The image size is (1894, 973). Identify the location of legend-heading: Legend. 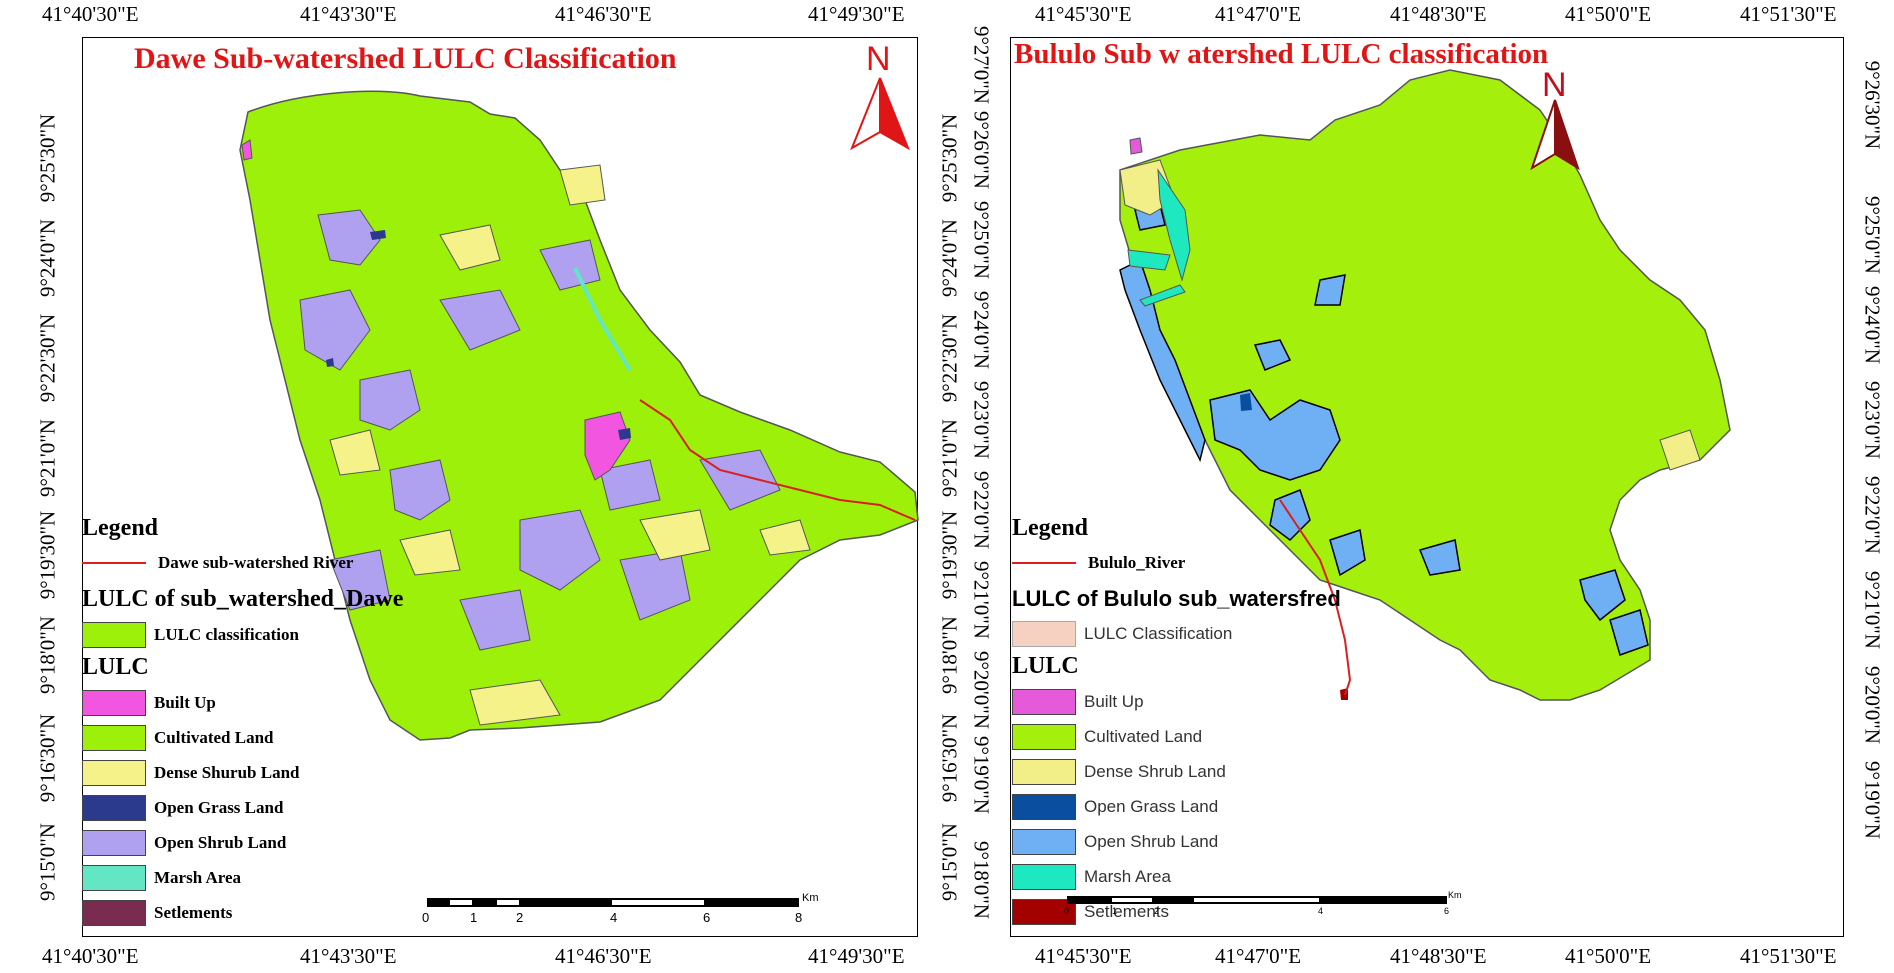
(120, 528).